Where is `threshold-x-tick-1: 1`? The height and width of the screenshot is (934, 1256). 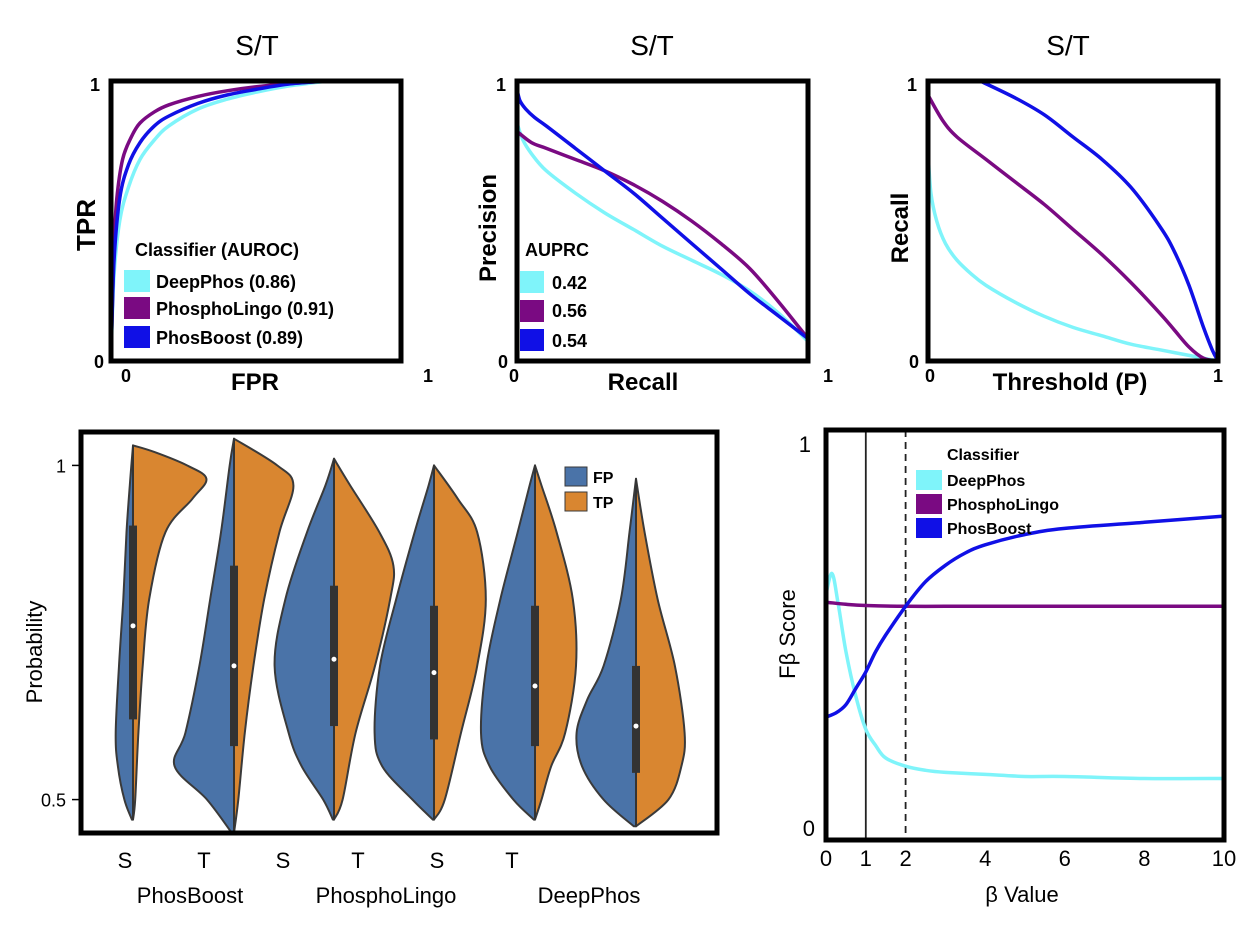 threshold-x-tick-1: 1 is located at coordinates (1218, 376).